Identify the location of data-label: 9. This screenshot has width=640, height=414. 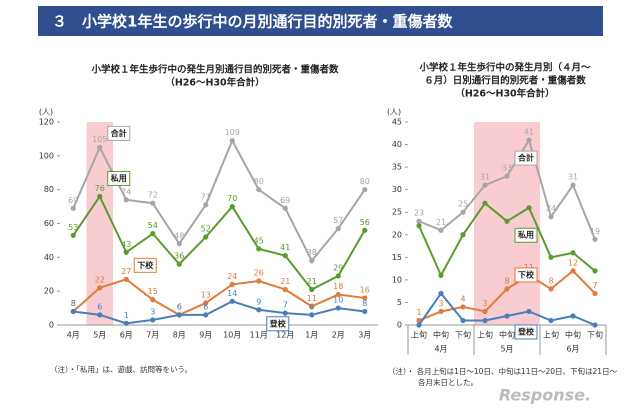
(258, 301).